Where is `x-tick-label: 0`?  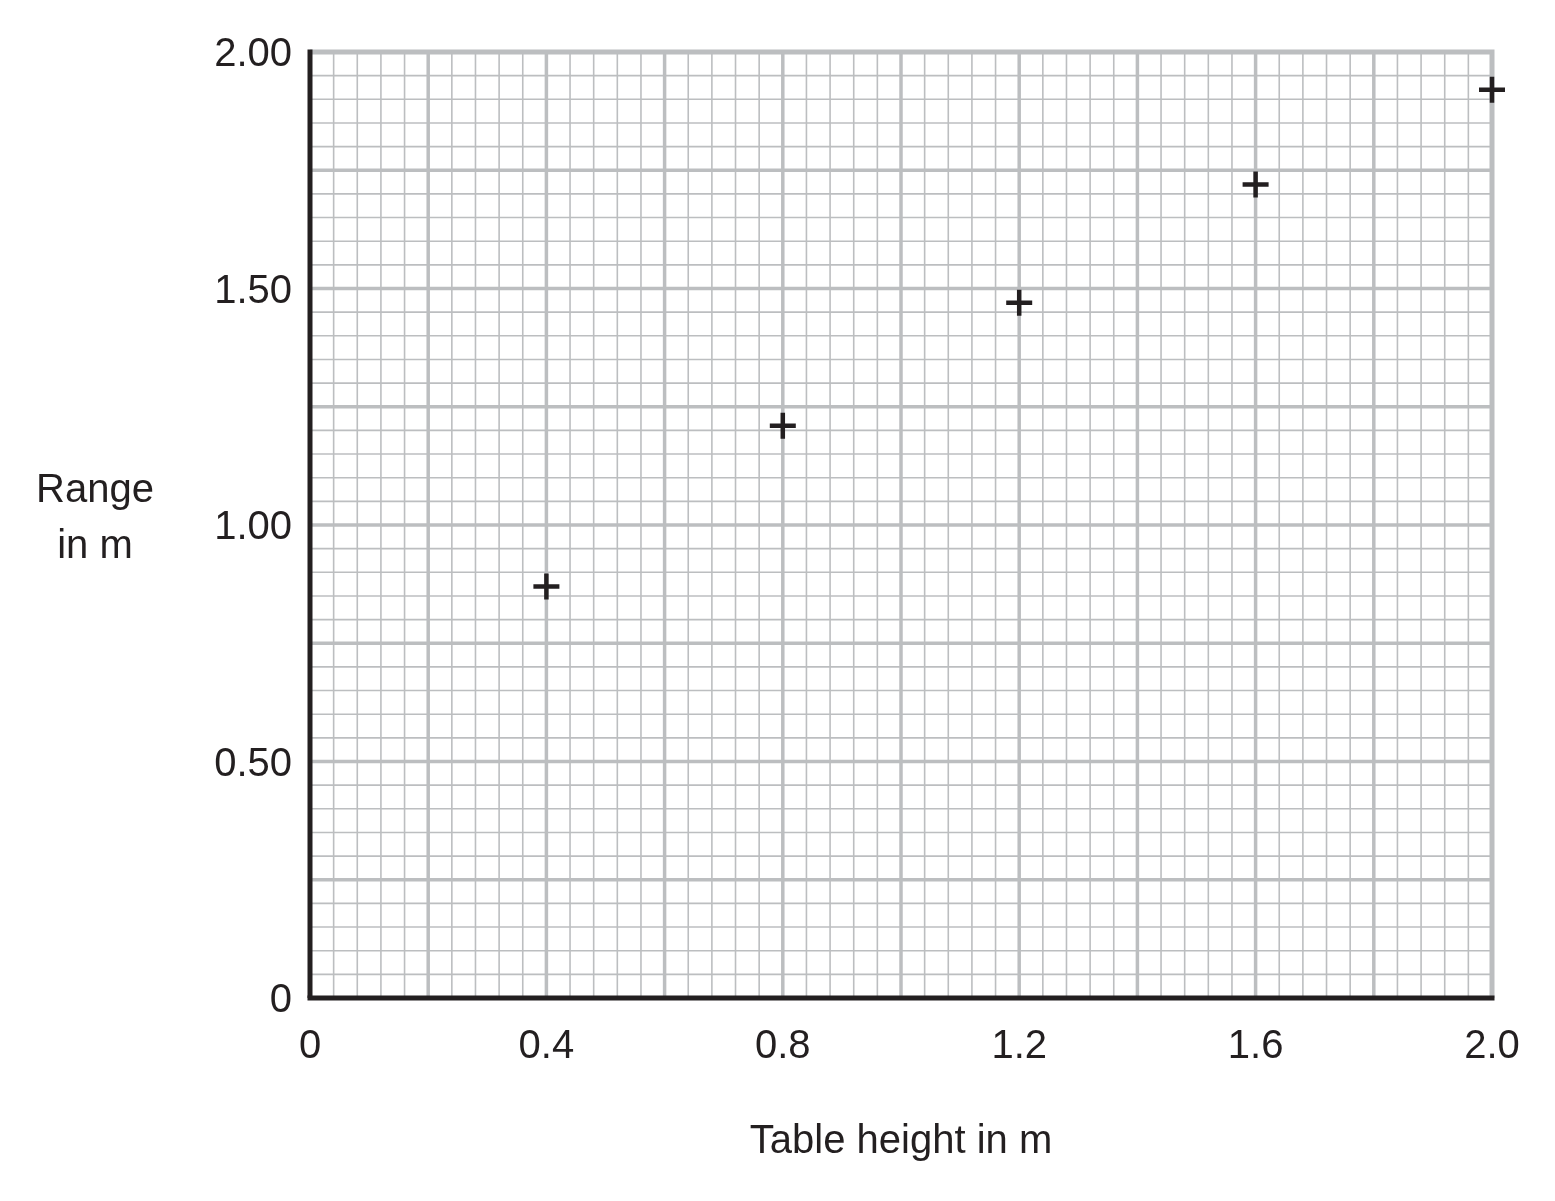
x-tick-label: 0 is located at coordinates (310, 1044).